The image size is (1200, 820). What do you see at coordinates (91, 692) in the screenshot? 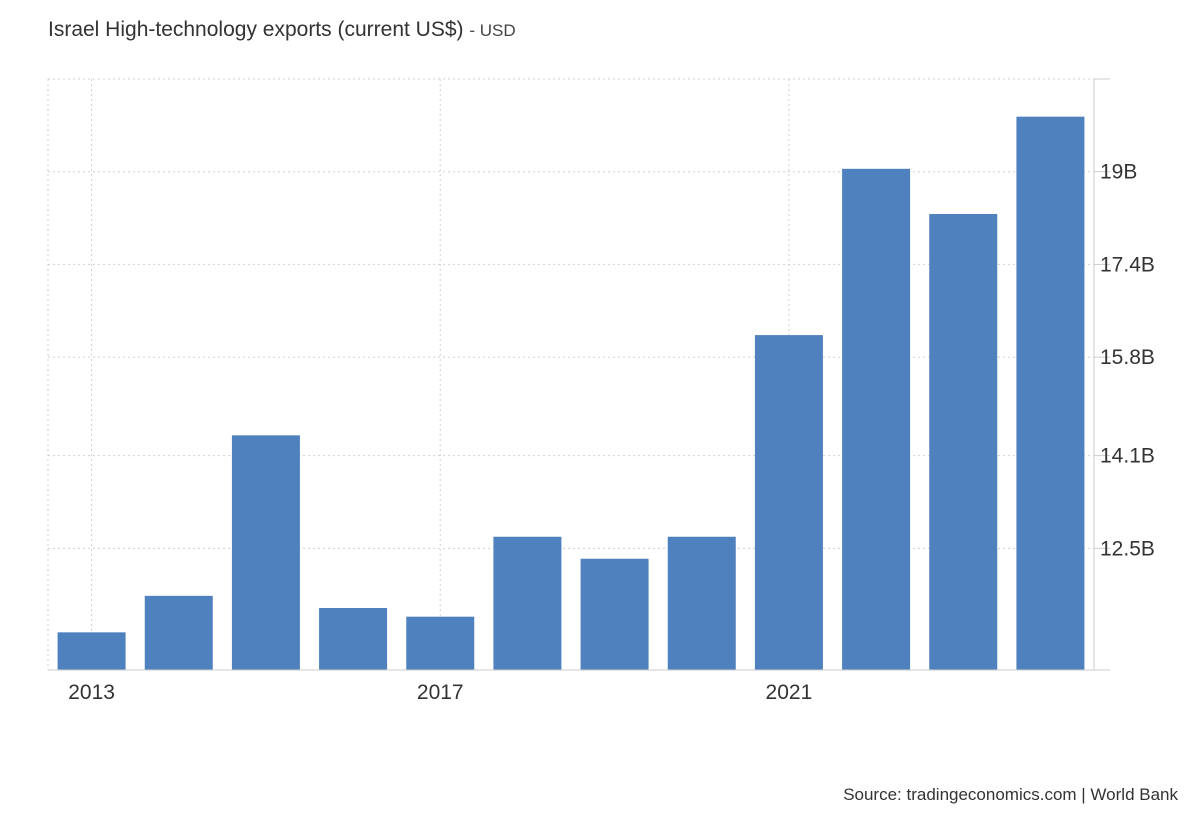
I see `x-tick-label: 2013` at bounding box center [91, 692].